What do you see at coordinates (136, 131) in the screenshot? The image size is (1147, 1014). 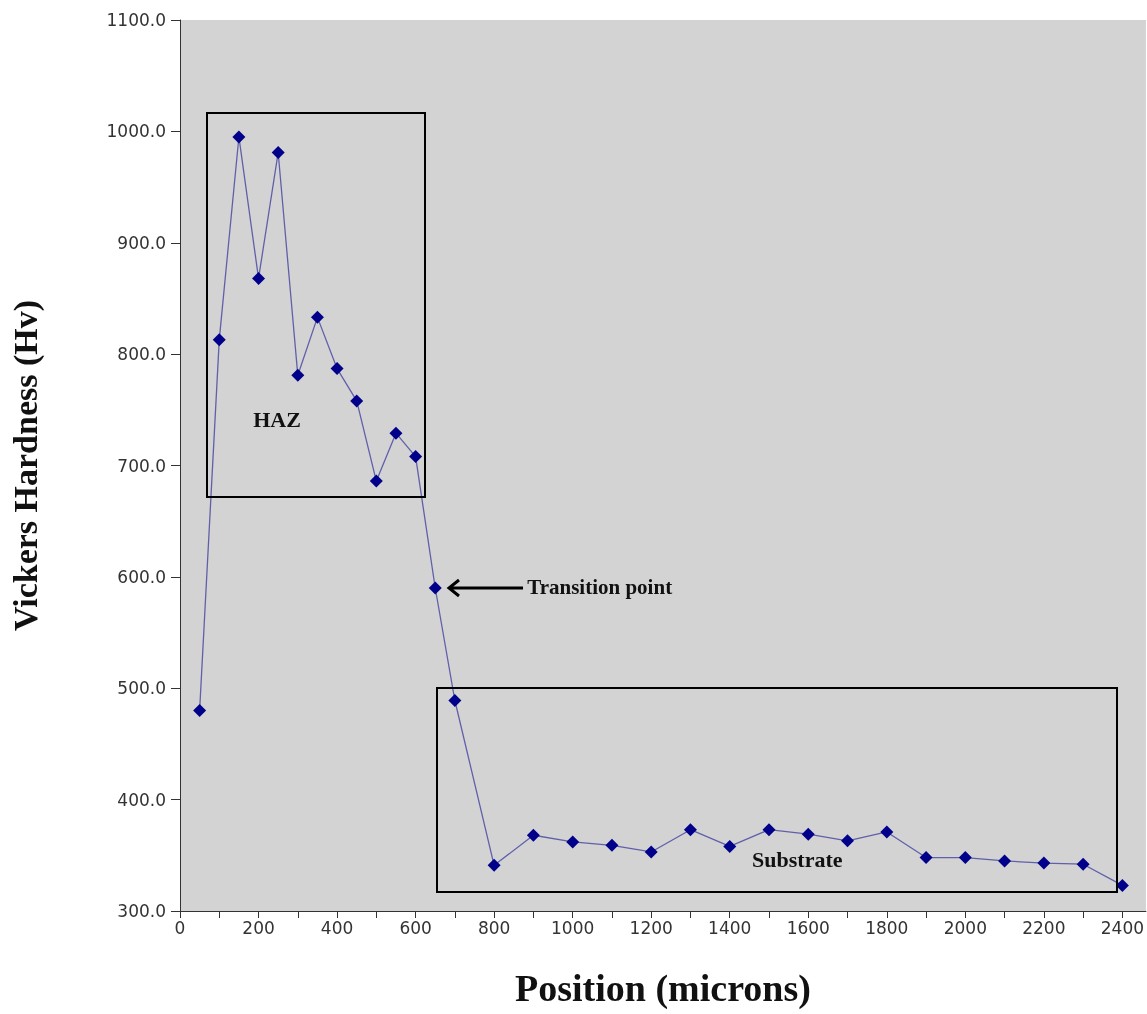 I see `y-tick-label: 1000.0` at bounding box center [136, 131].